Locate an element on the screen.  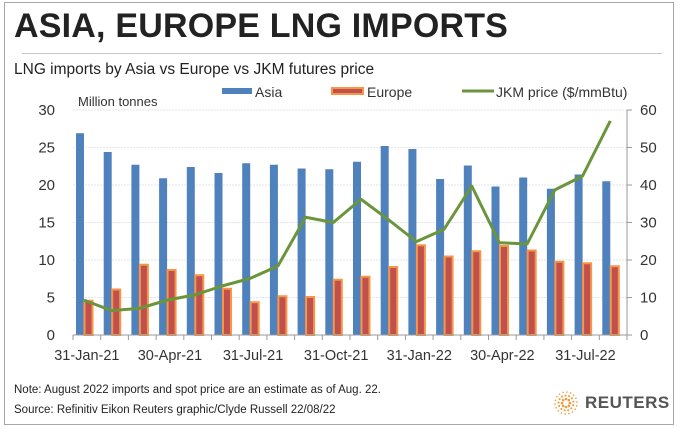
x-tick-label: 31-Jul-22 is located at coordinates (585, 356).